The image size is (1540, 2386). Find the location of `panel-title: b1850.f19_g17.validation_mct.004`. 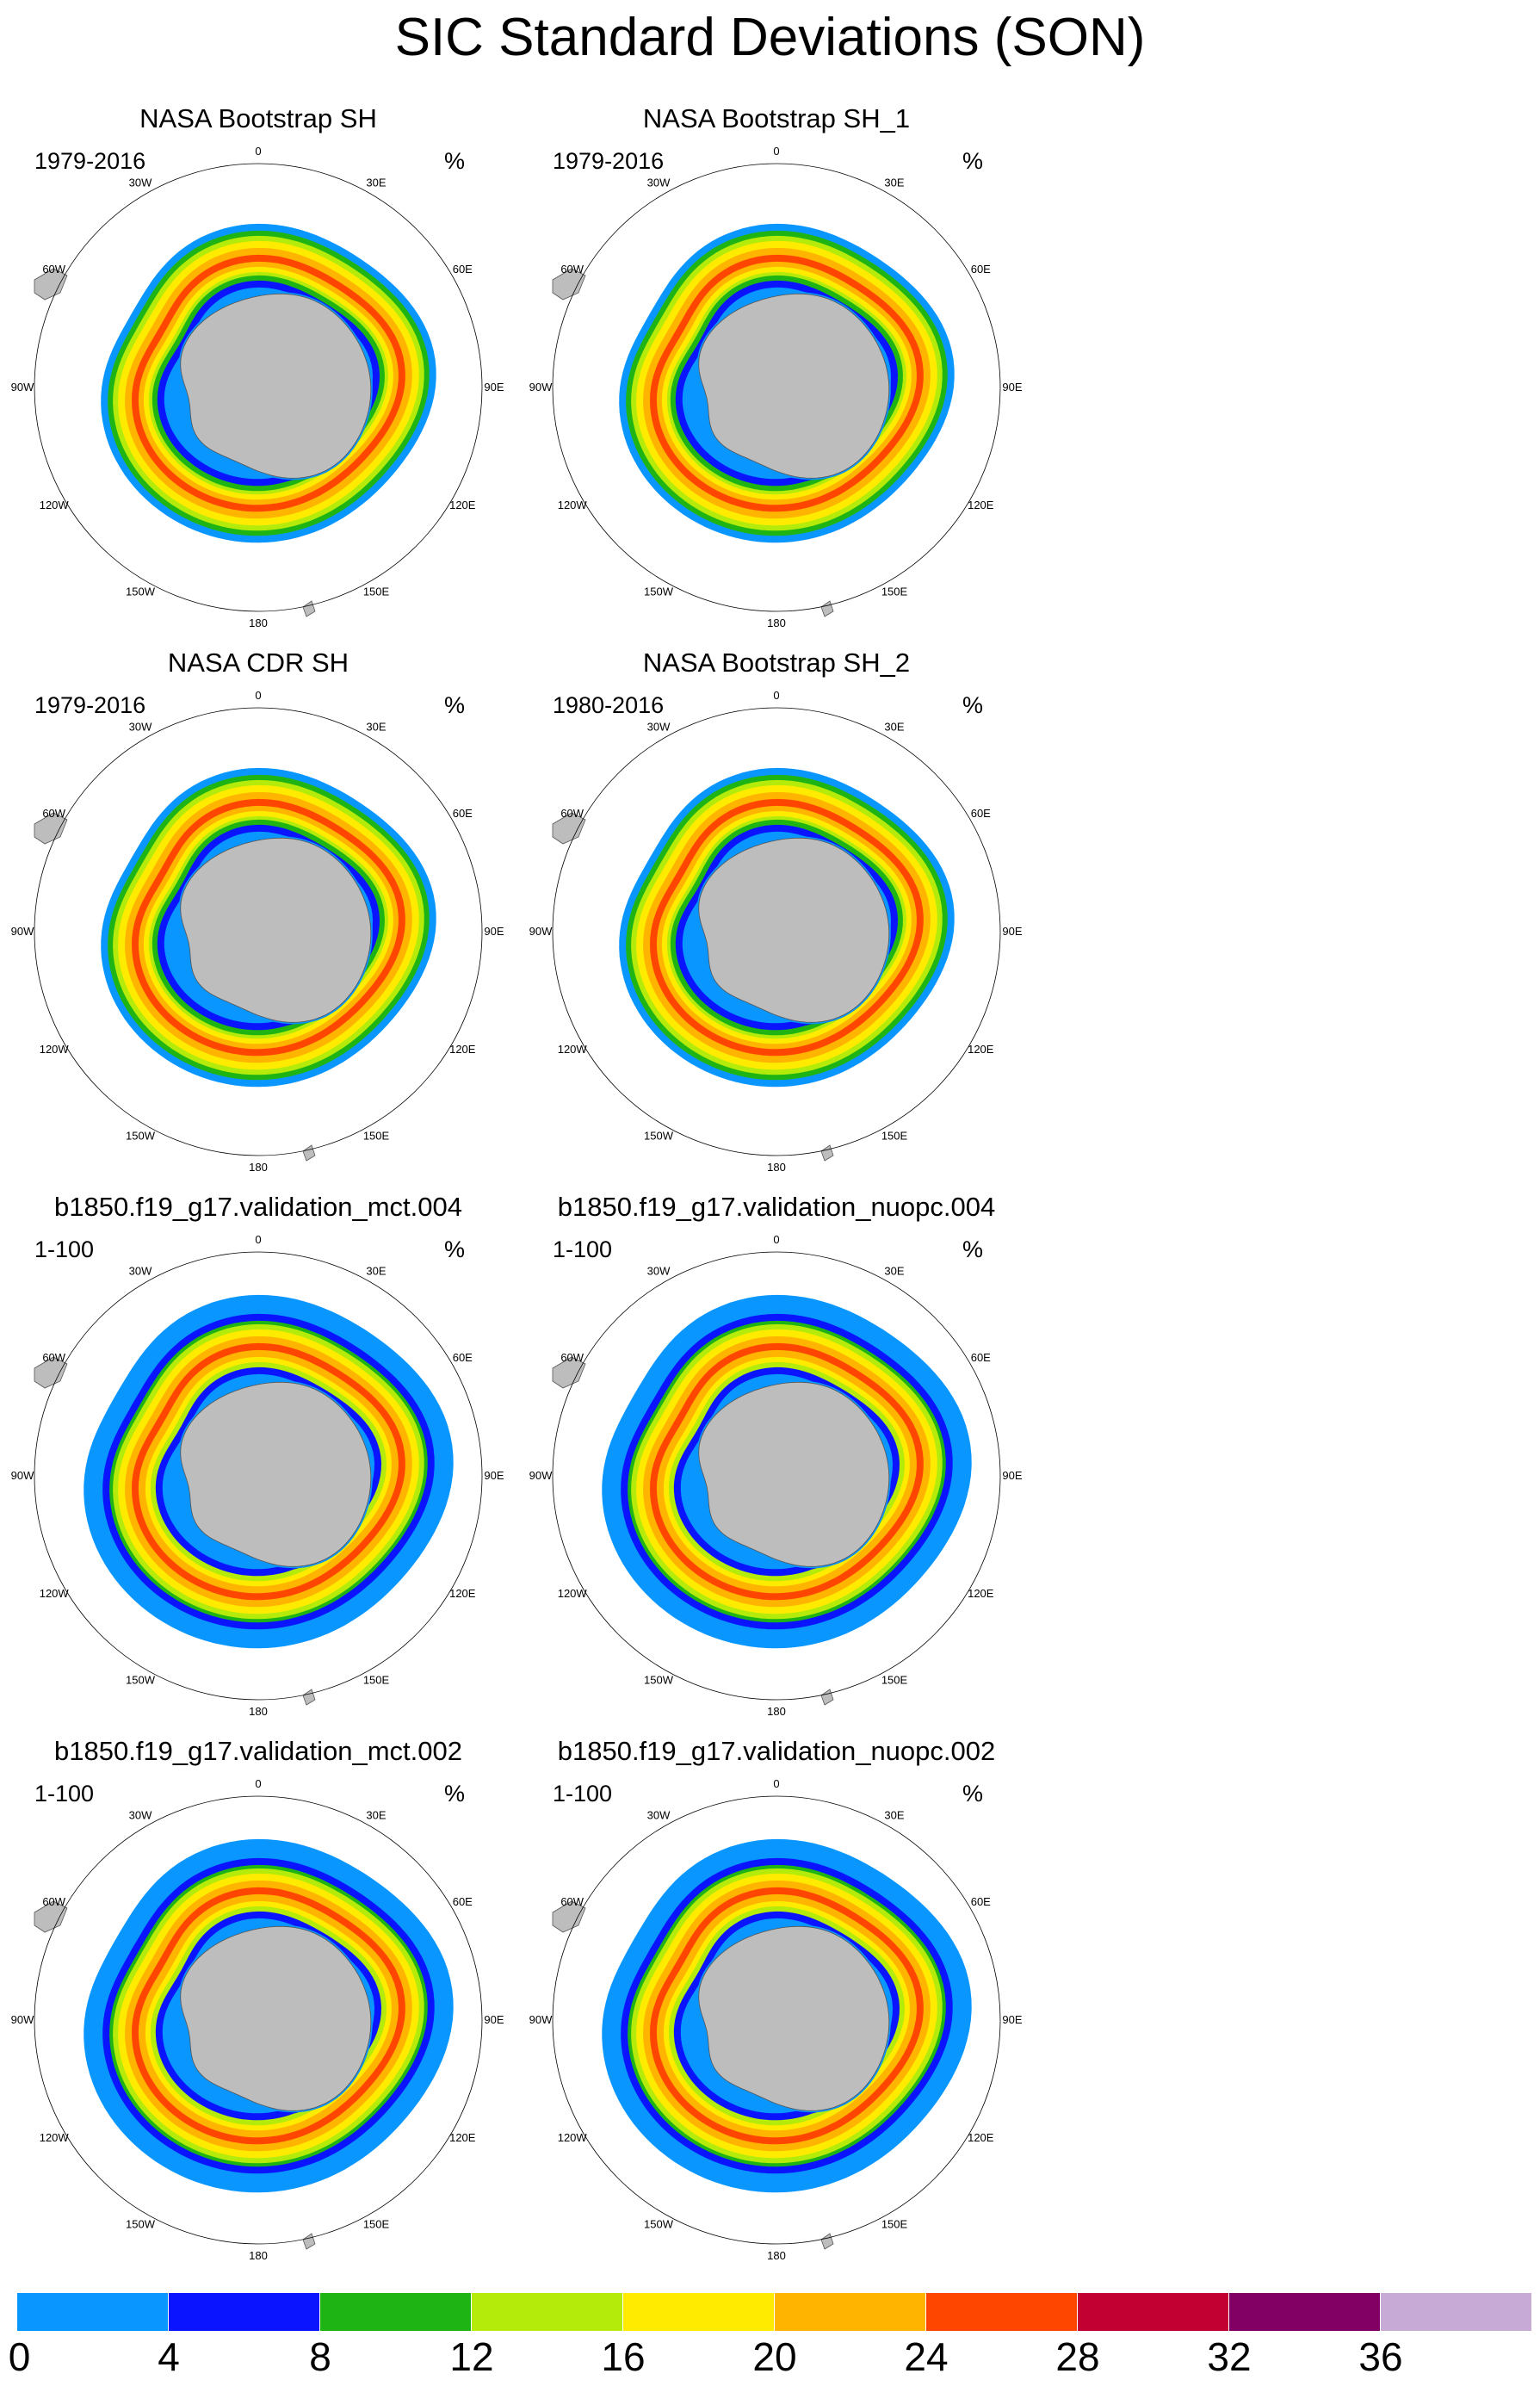

panel-title: b1850.f19_g17.validation_mct.004 is located at coordinates (258, 1207).